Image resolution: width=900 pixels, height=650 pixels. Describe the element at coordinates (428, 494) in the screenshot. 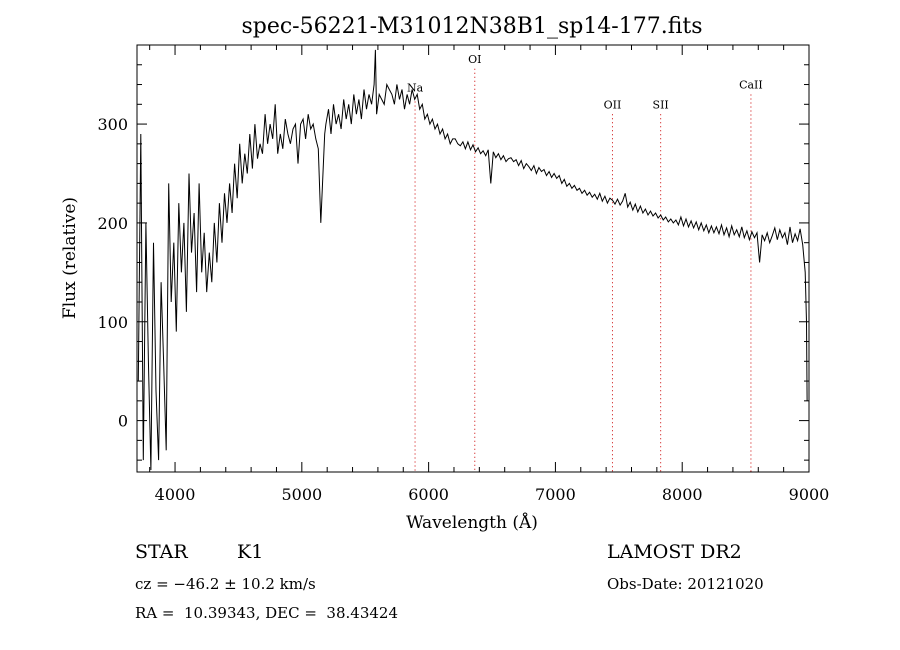

I see `x-tick-label: 6000` at that location.